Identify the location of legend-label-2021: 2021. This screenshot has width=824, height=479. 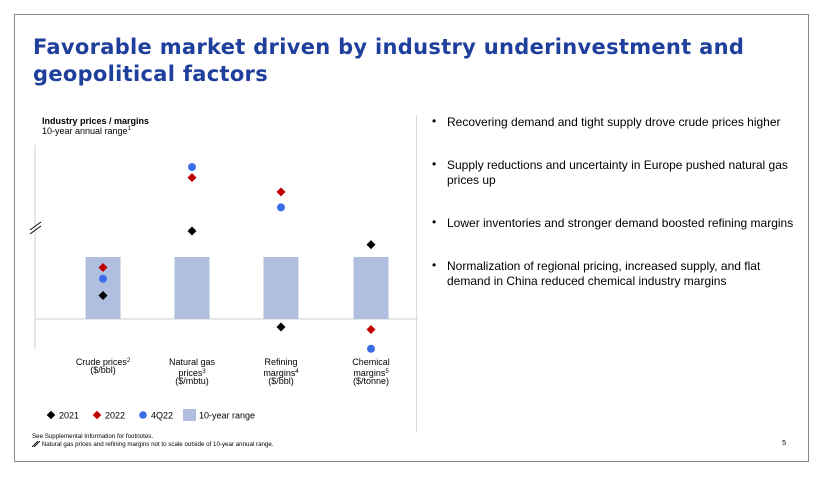
(69, 416).